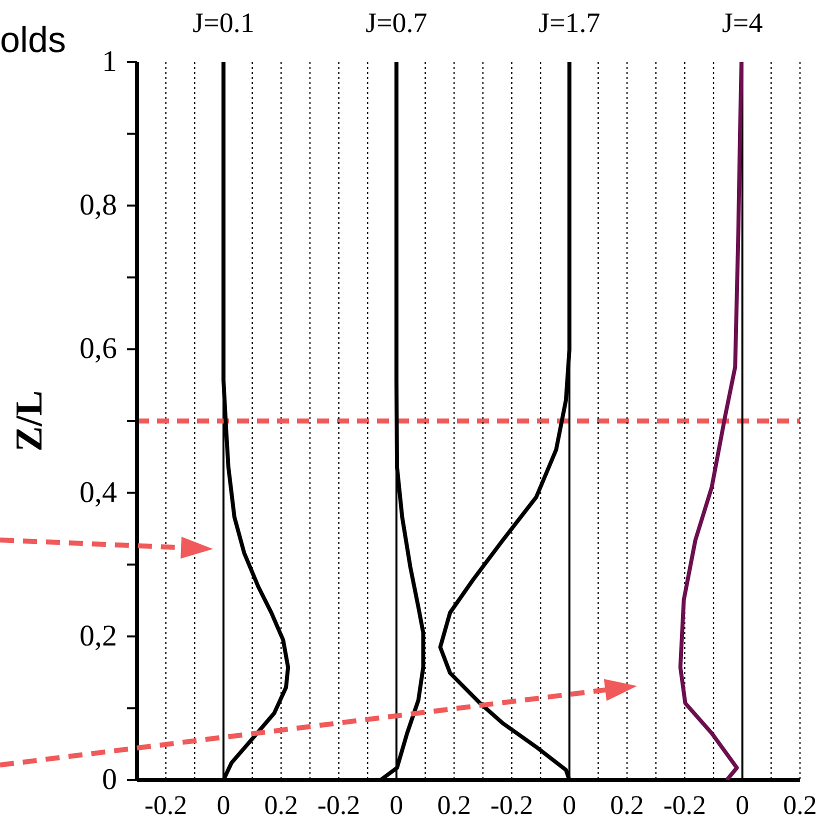 This screenshot has height=821, width=819. Describe the element at coordinates (33, 40) in the screenshot. I see `text: olds` at that location.